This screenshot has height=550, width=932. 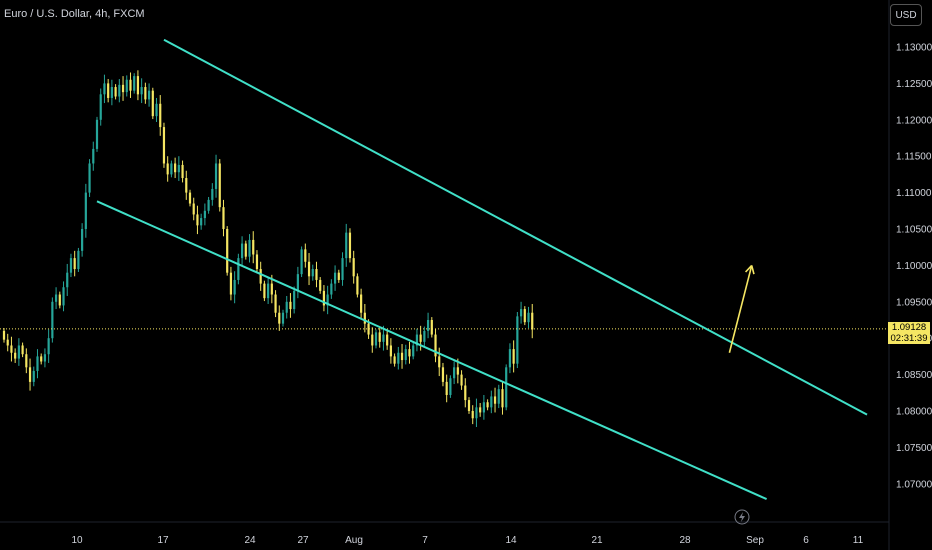 What do you see at coordinates (748, 268) in the screenshot?
I see `arrow-head` at bounding box center [748, 268].